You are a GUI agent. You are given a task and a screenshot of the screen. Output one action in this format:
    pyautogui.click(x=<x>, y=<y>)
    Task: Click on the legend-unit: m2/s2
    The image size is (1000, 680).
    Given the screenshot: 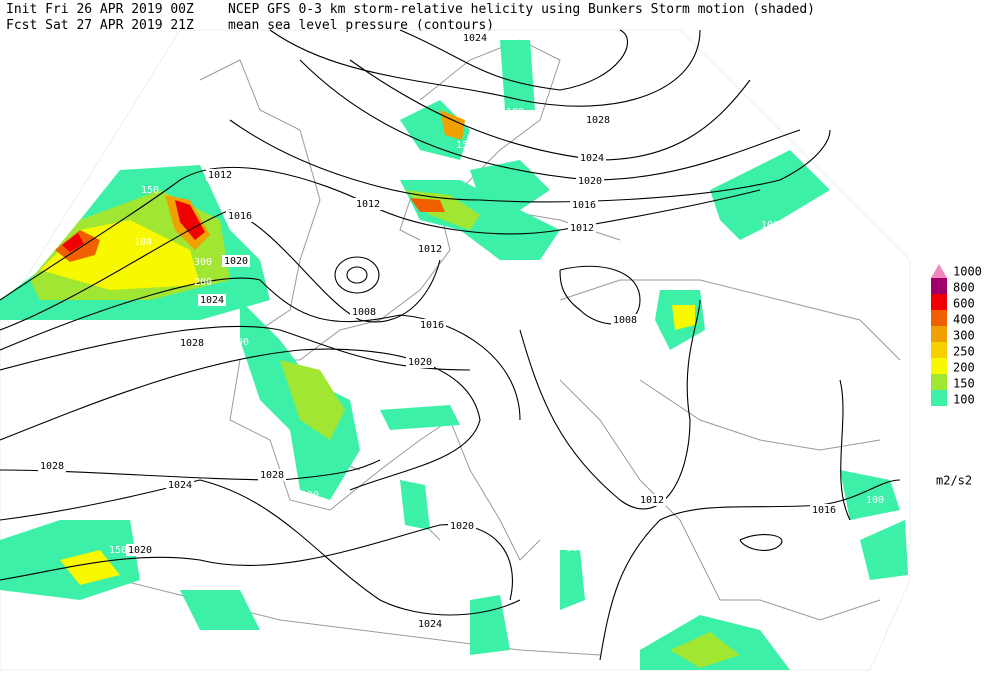 What is the action you would take?
    pyautogui.click(x=954, y=481)
    